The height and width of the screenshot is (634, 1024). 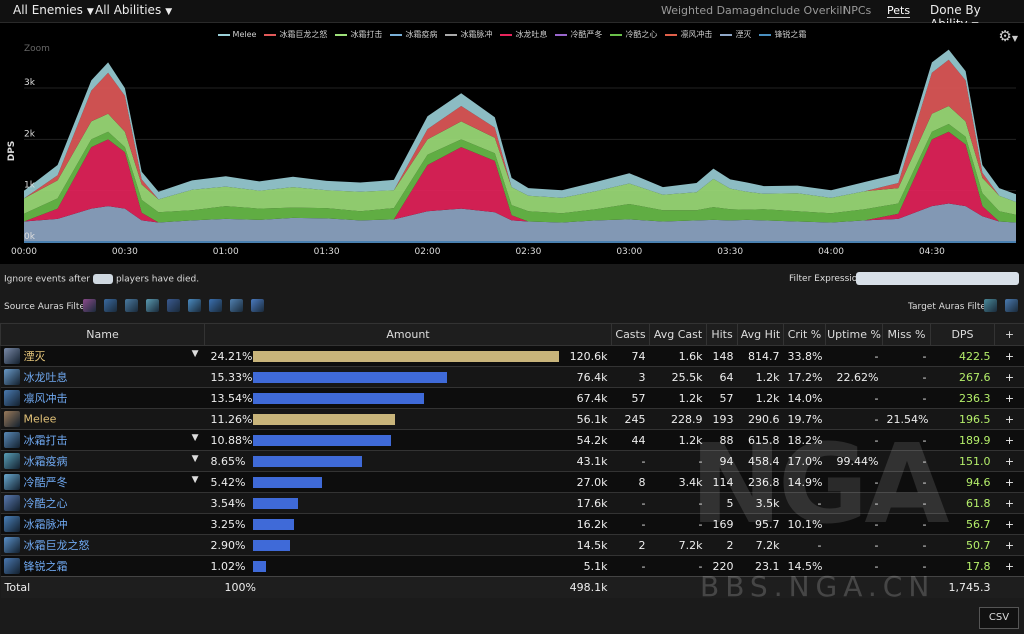 What do you see at coordinates (722, 334) in the screenshot?
I see `col-hits: Hits` at bounding box center [722, 334].